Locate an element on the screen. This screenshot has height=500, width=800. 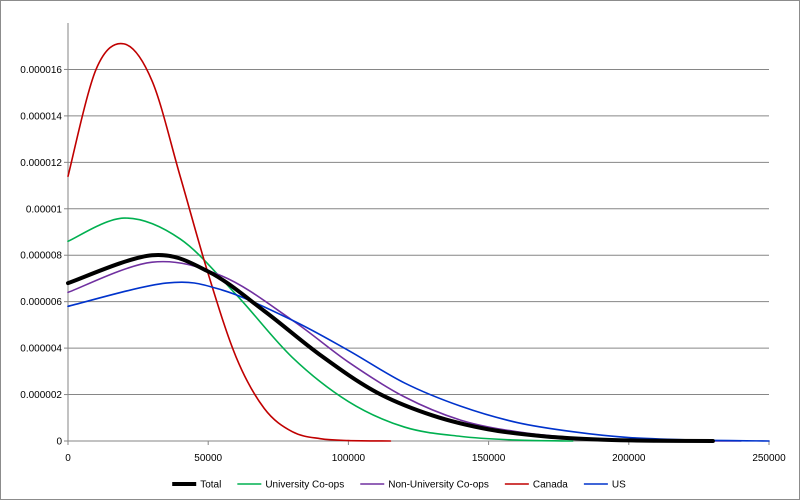
y-tick-label: 0.00001 is located at coordinates (44, 209).